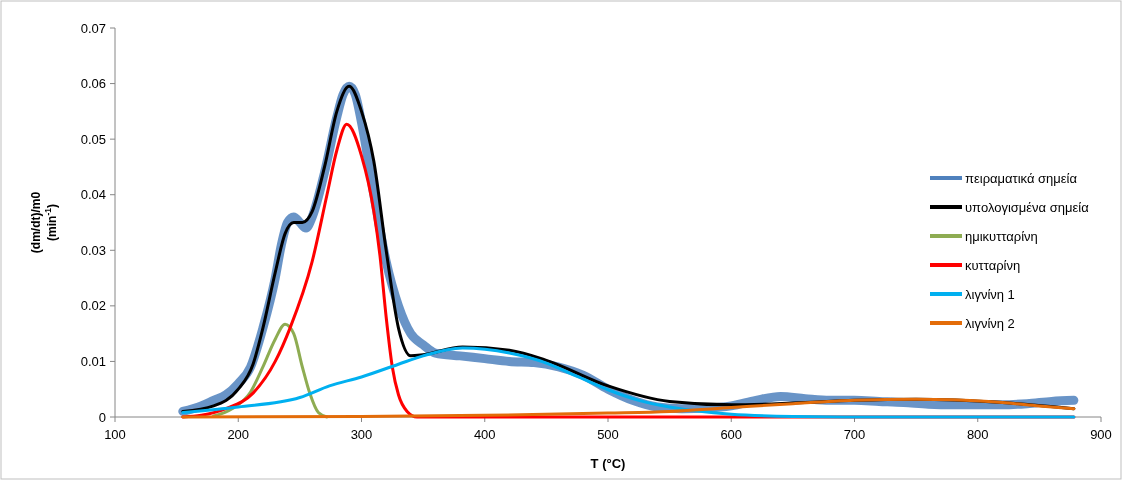 This screenshot has width=1123, height=481. I want to click on y-tick-label: 0.06, so click(93, 84).